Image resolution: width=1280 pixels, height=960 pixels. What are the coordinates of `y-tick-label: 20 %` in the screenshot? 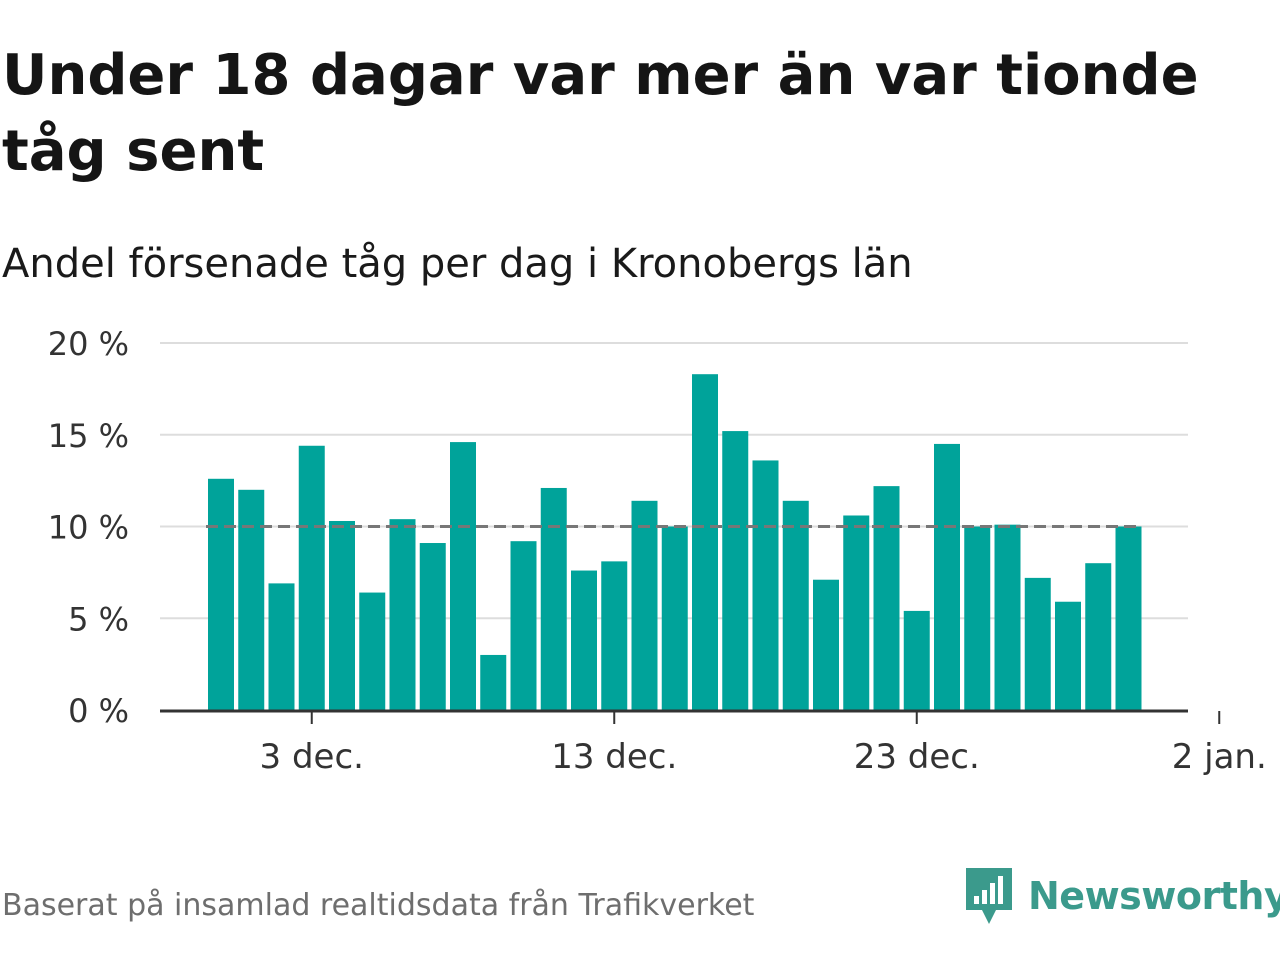 It's located at (88, 344).